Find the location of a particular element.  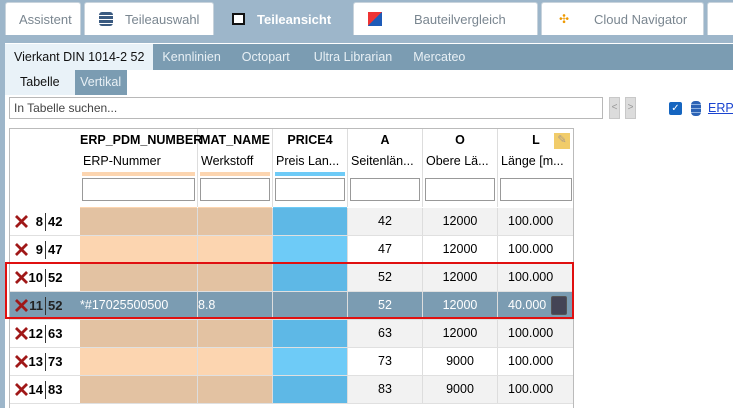

row-header: 11 52 is located at coordinates (45, 305).